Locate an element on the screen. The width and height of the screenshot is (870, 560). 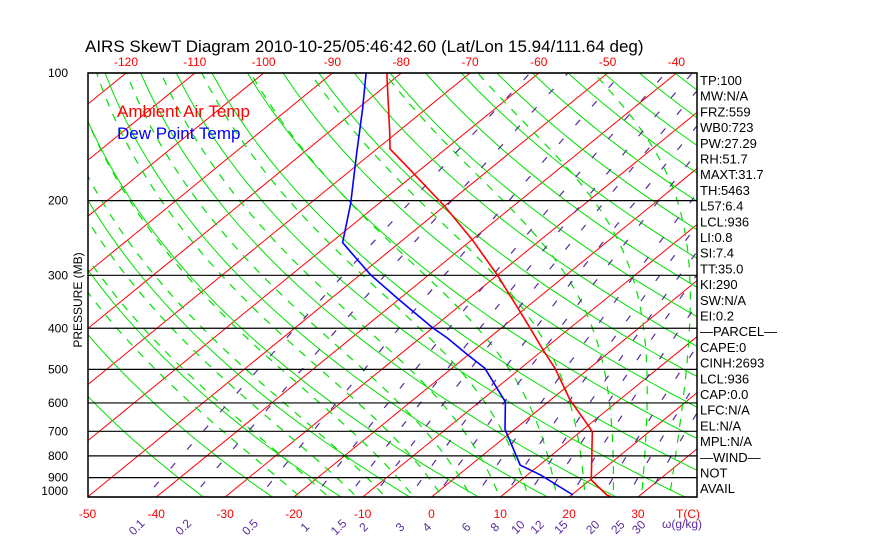
stat-item: EI:0.2 is located at coordinates (717, 316).